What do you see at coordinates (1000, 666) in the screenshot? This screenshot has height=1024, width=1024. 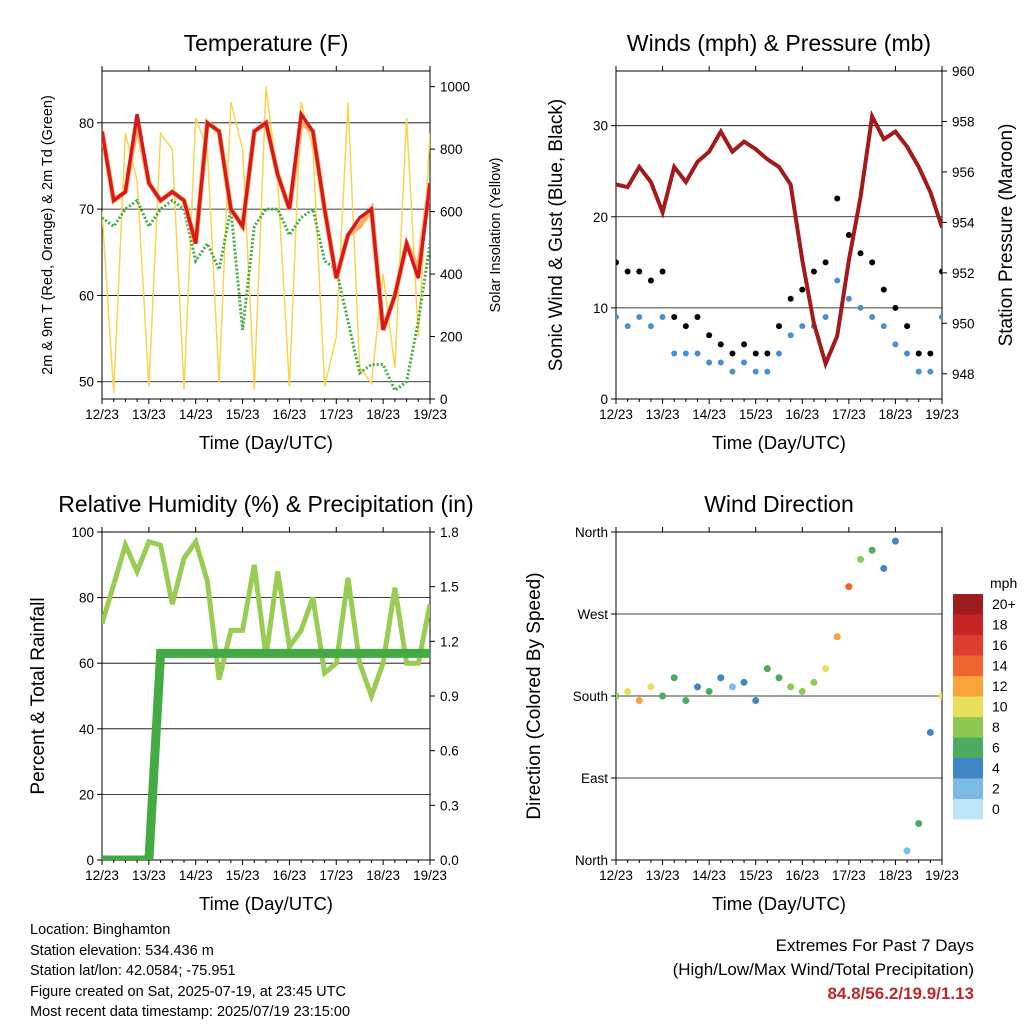 I see `legend-label: 14` at bounding box center [1000, 666].